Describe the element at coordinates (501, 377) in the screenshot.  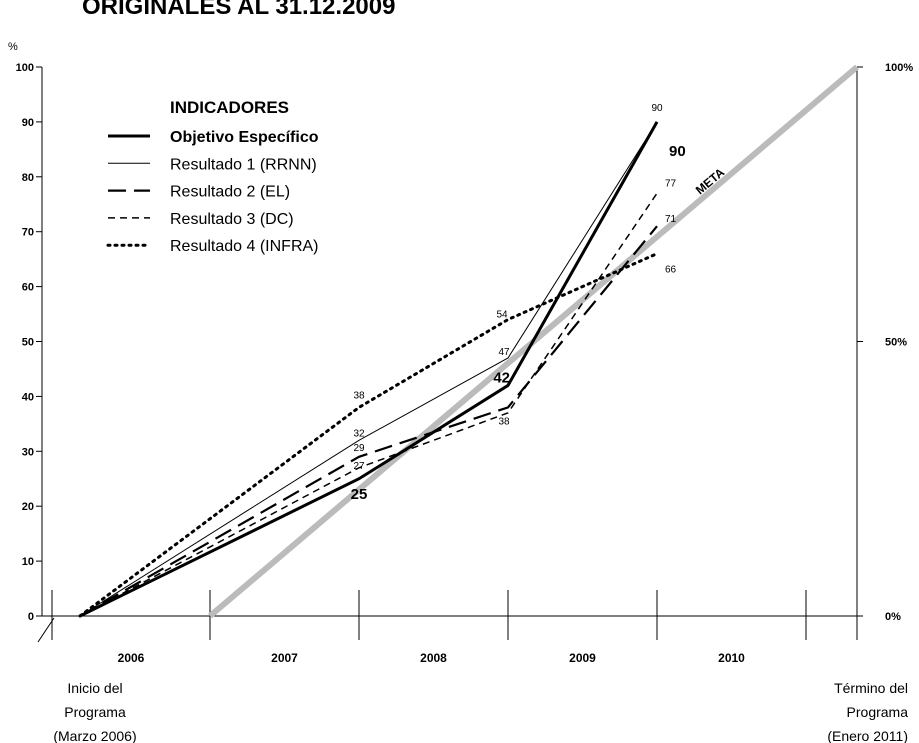
I see `data-label: 42` at that location.